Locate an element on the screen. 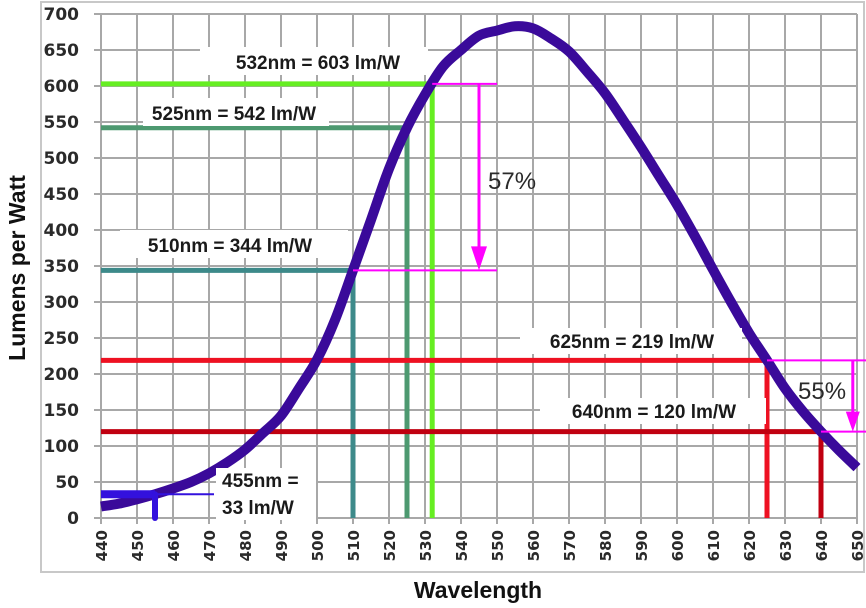  x-tick-label: 490 is located at coordinates (282, 545).